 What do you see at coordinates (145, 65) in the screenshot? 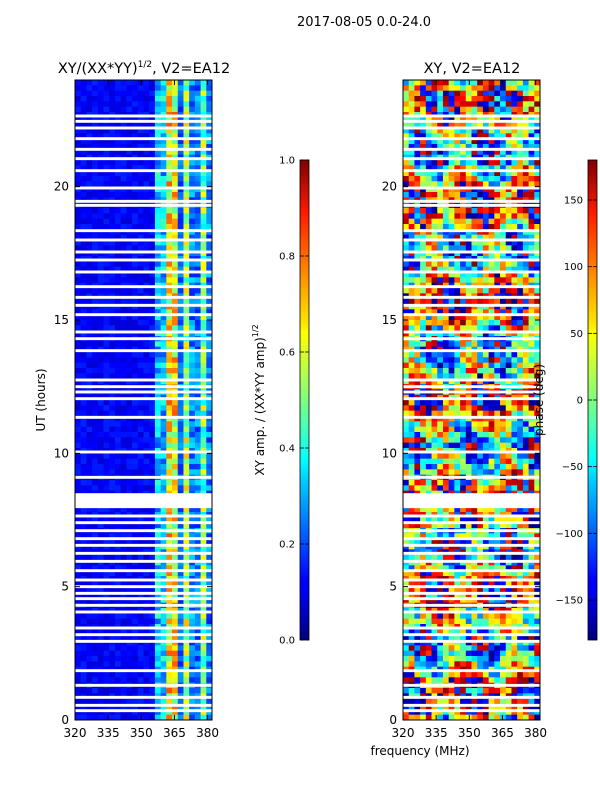
I see `left-title-exponent: 1/2` at bounding box center [145, 65].